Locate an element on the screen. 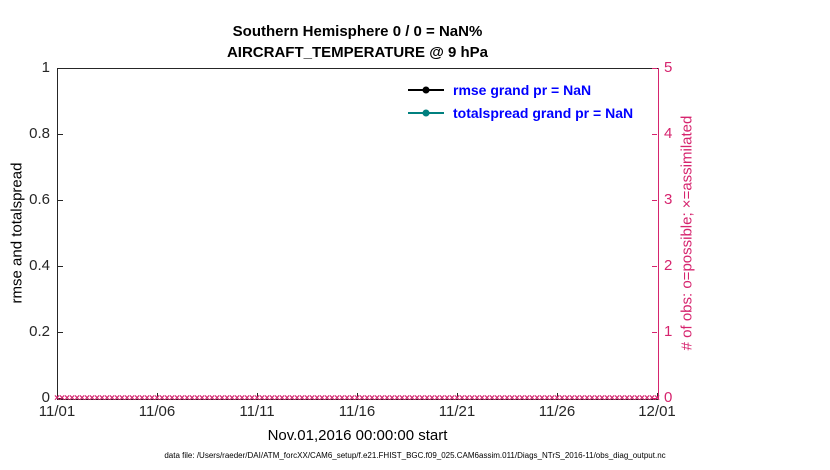 The image size is (830, 470). legend-label-totalspread: totalspread grand pr = NaN is located at coordinates (543, 112).